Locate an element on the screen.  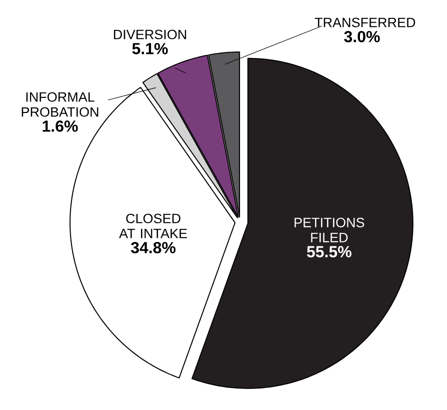
data-label: 3.0% is located at coordinates (362, 36).